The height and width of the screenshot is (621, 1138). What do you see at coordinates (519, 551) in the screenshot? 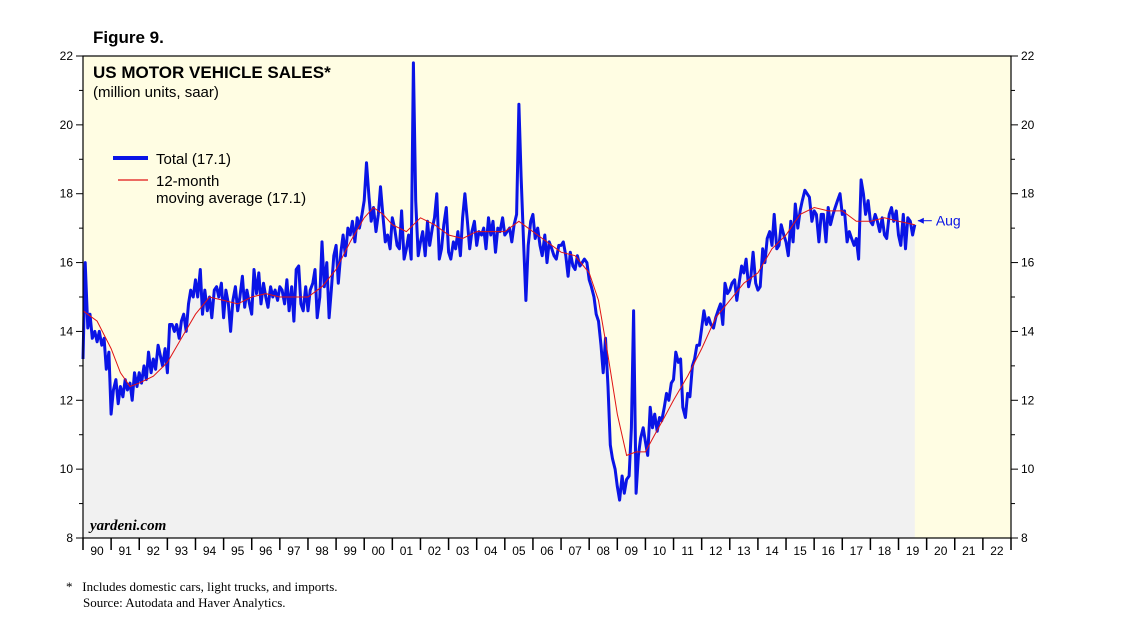
I see `x-tick-label: 05` at bounding box center [519, 551].